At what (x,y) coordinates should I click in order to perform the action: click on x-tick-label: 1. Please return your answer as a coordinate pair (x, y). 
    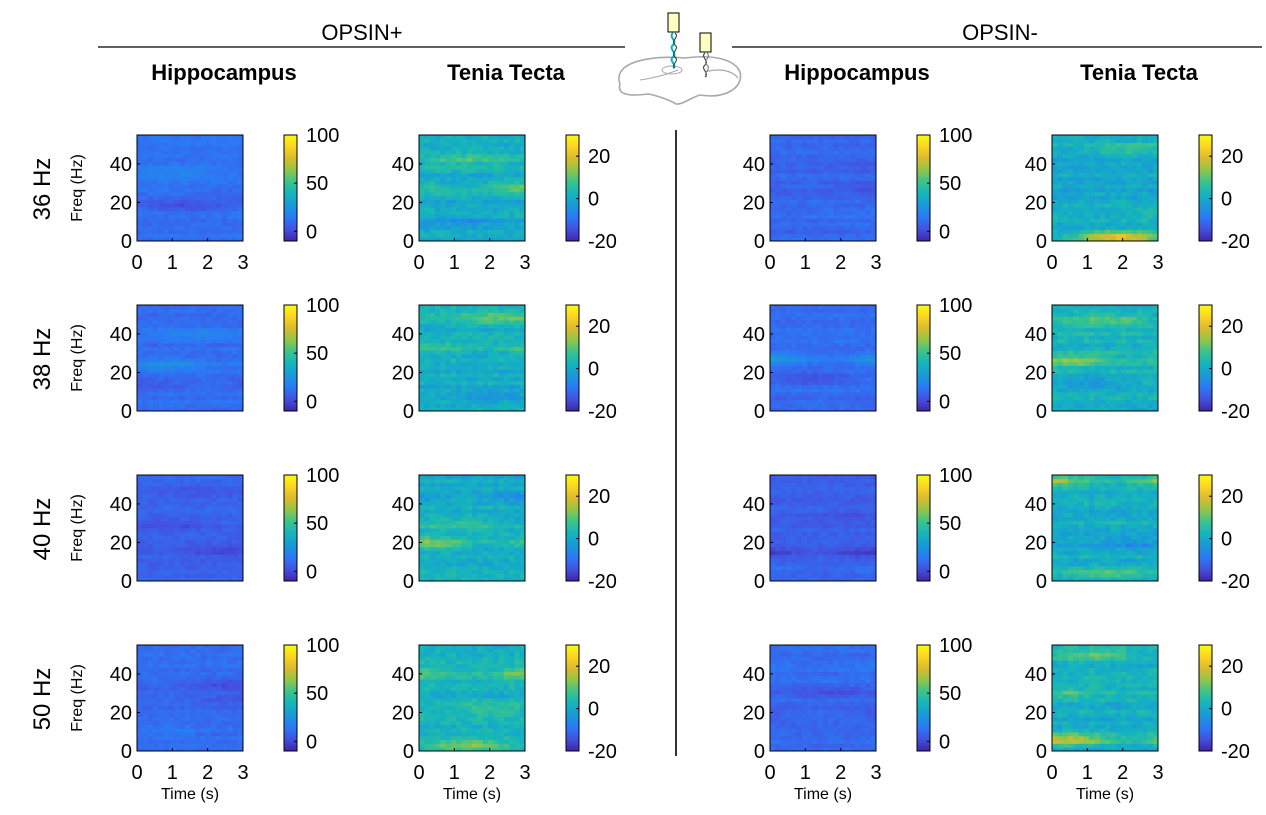
    Looking at the image, I should click on (172, 263).